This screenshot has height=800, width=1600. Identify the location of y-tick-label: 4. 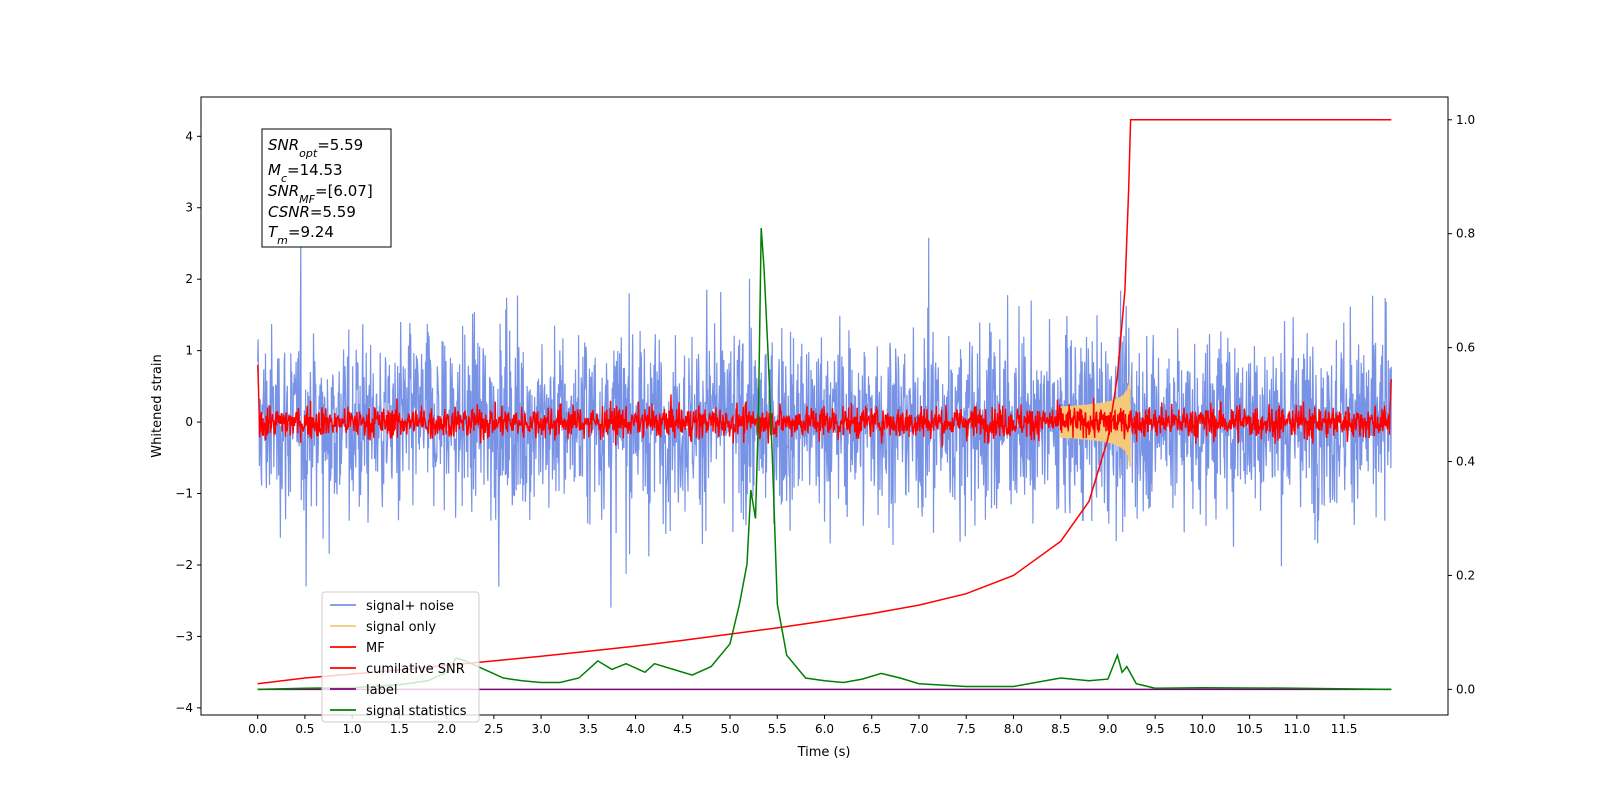
(189, 136).